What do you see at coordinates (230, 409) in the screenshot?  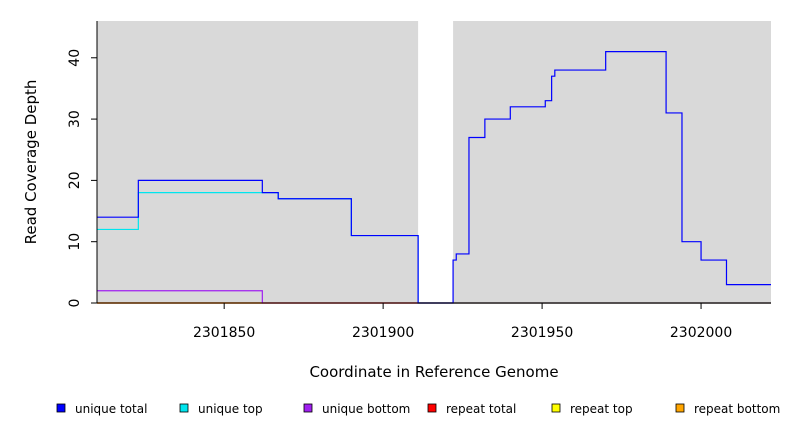 I see `legend-label: unique top` at bounding box center [230, 409].